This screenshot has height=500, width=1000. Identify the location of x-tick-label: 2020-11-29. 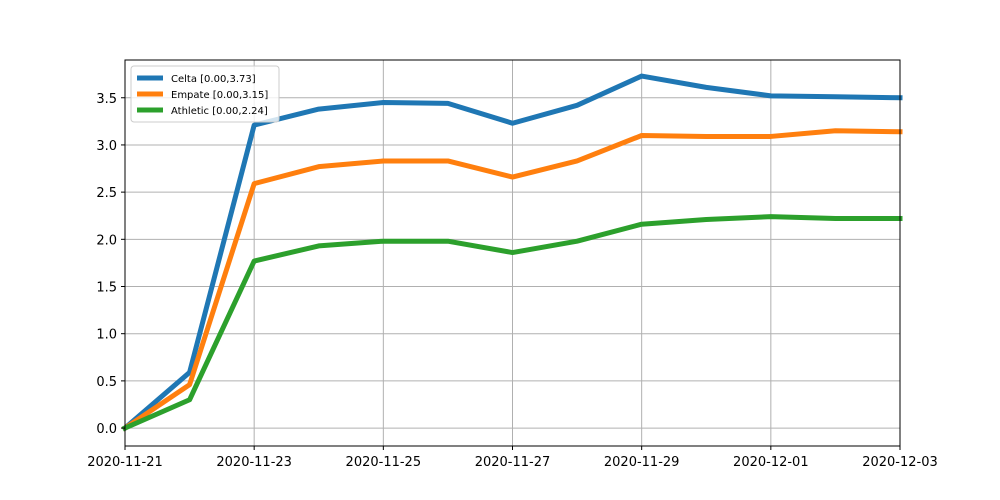
(642, 462).